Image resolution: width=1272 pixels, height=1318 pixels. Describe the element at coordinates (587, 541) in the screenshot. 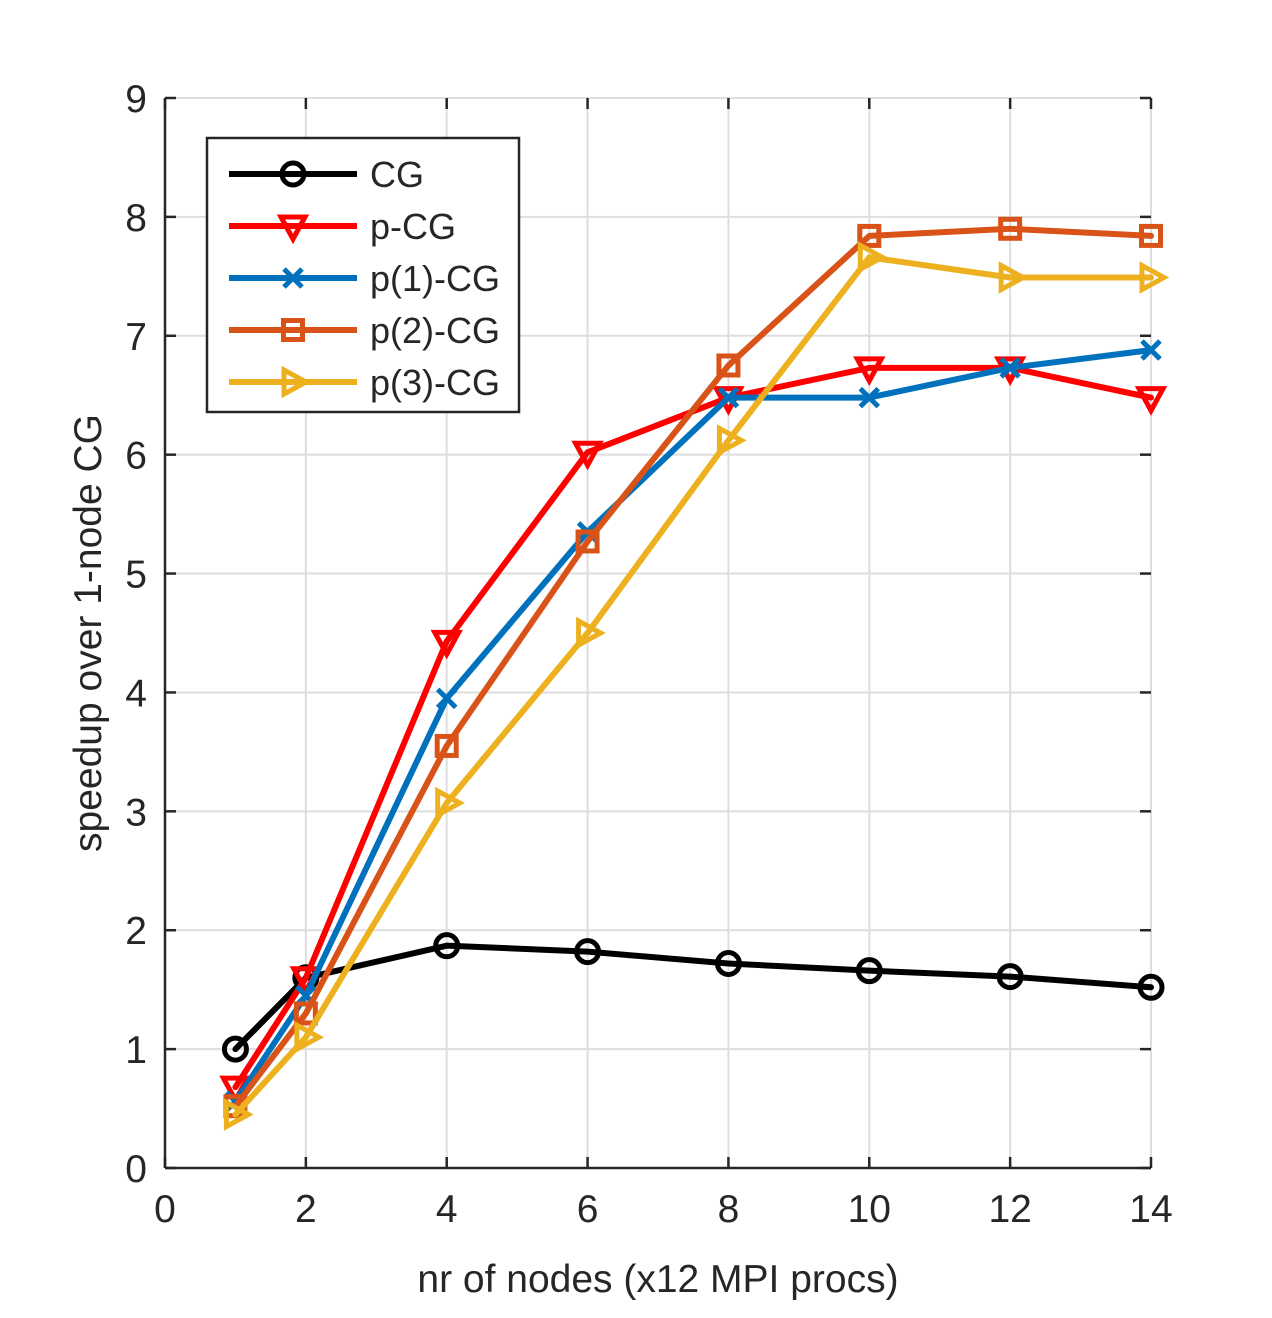

I see `data-point-p(2)-CG-3` at that location.